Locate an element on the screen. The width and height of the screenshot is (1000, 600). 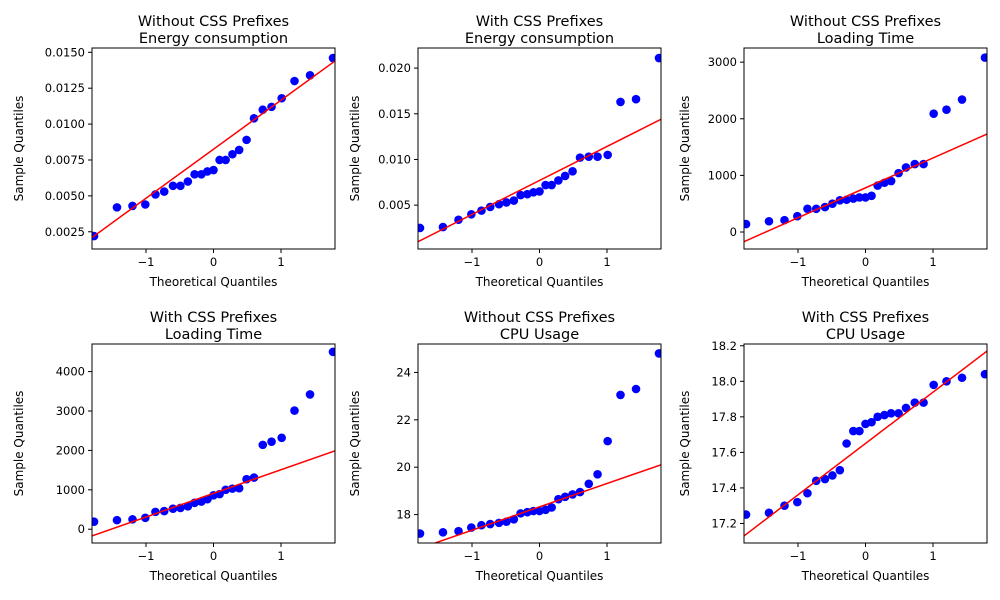
y-tick-label: 0.010 is located at coordinates (394, 159).